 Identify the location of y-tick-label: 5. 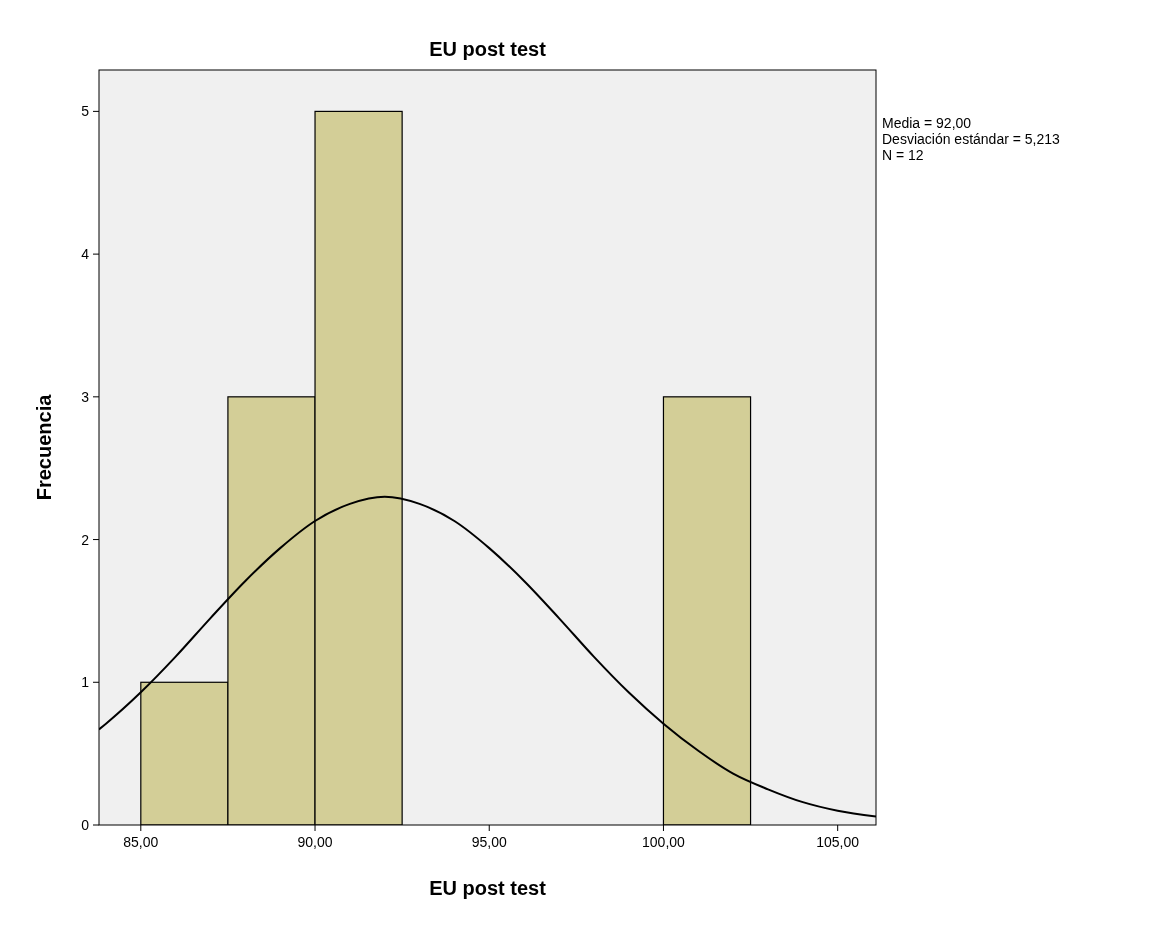
(85, 111).